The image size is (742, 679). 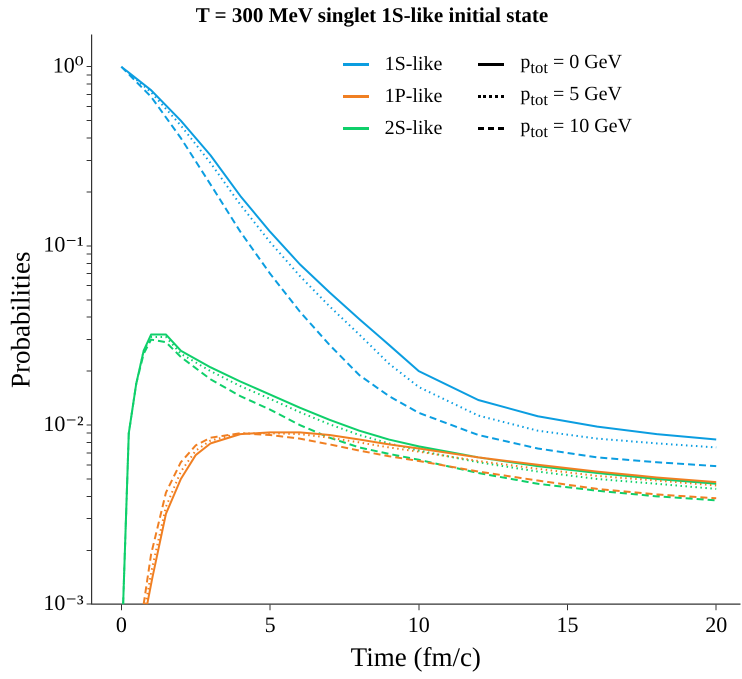 I want to click on y-tick-label: 10⁰, so click(x=68, y=65).